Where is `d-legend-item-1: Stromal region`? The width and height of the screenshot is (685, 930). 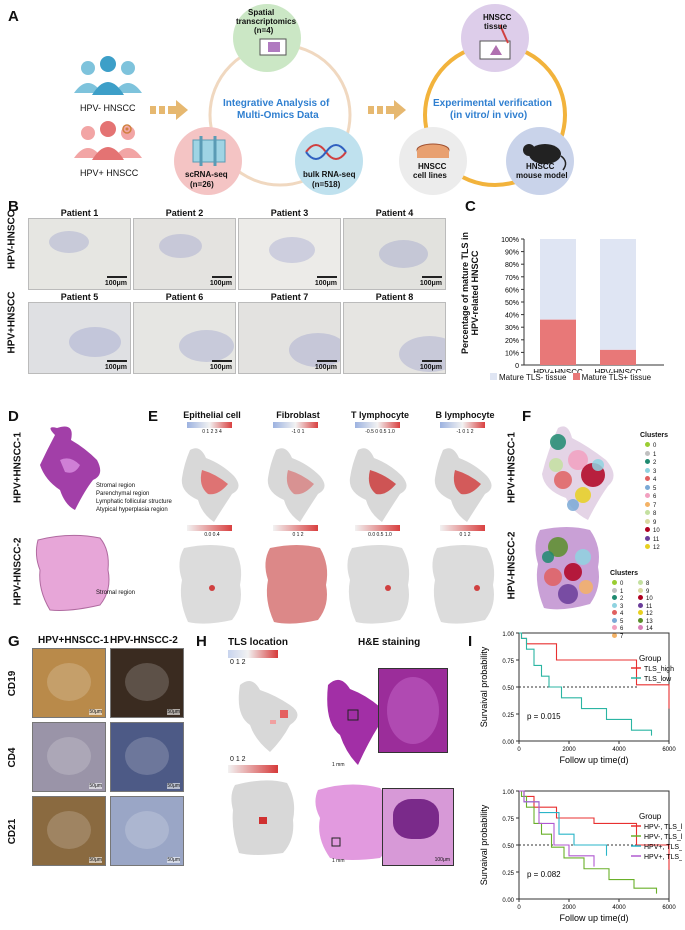
d-legend-item-1: Stromal region is located at coordinates (116, 486).